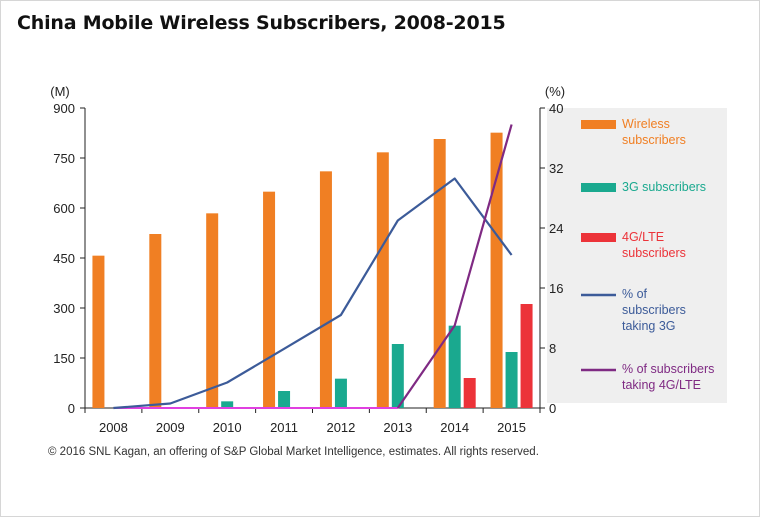  I want to click on x-tick-label: 2011, so click(284, 427).